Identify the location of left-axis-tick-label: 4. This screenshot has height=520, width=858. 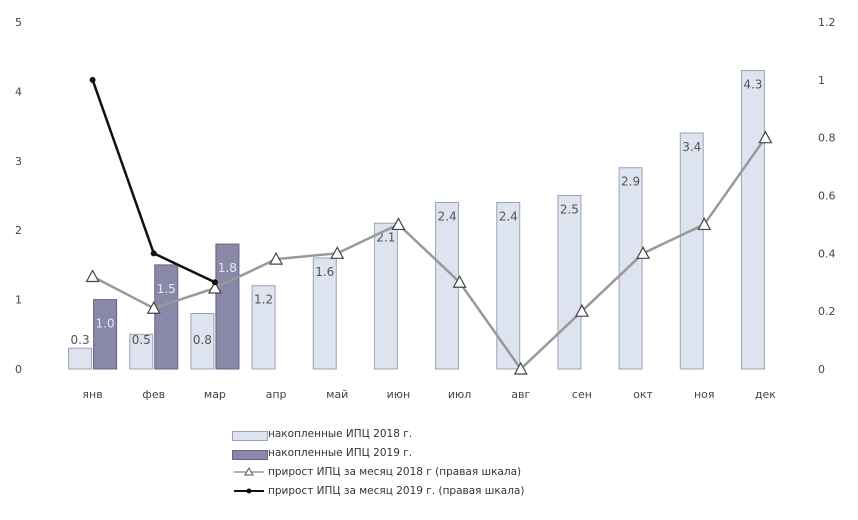
(18, 91).